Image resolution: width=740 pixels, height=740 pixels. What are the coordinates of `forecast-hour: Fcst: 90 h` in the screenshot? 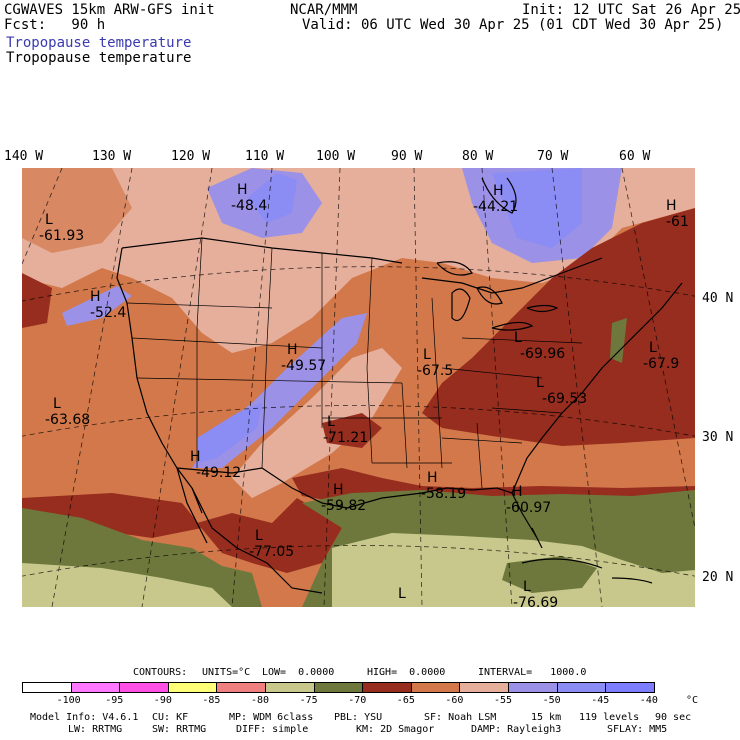 It's located at (55, 25).